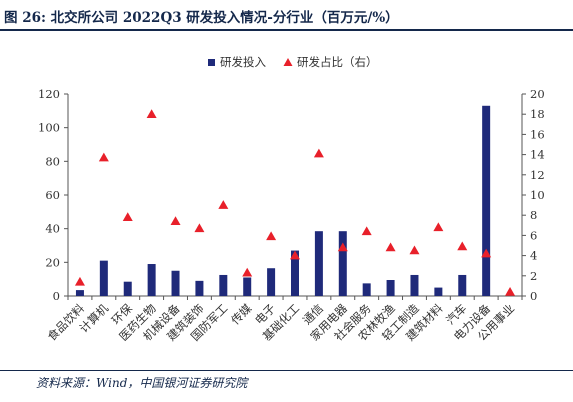 The image size is (573, 402). Describe the element at coordinates (201, 18) in the screenshot. I see `chart-title: 图 26: 北交所公司 2022Q3 研发投入情况-分行业（百万元/%）` at that location.